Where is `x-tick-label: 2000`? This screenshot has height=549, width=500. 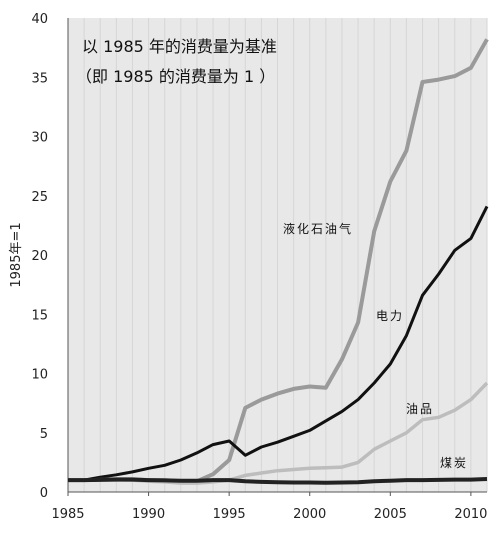
x-tick-label: 2000 is located at coordinates (309, 514).